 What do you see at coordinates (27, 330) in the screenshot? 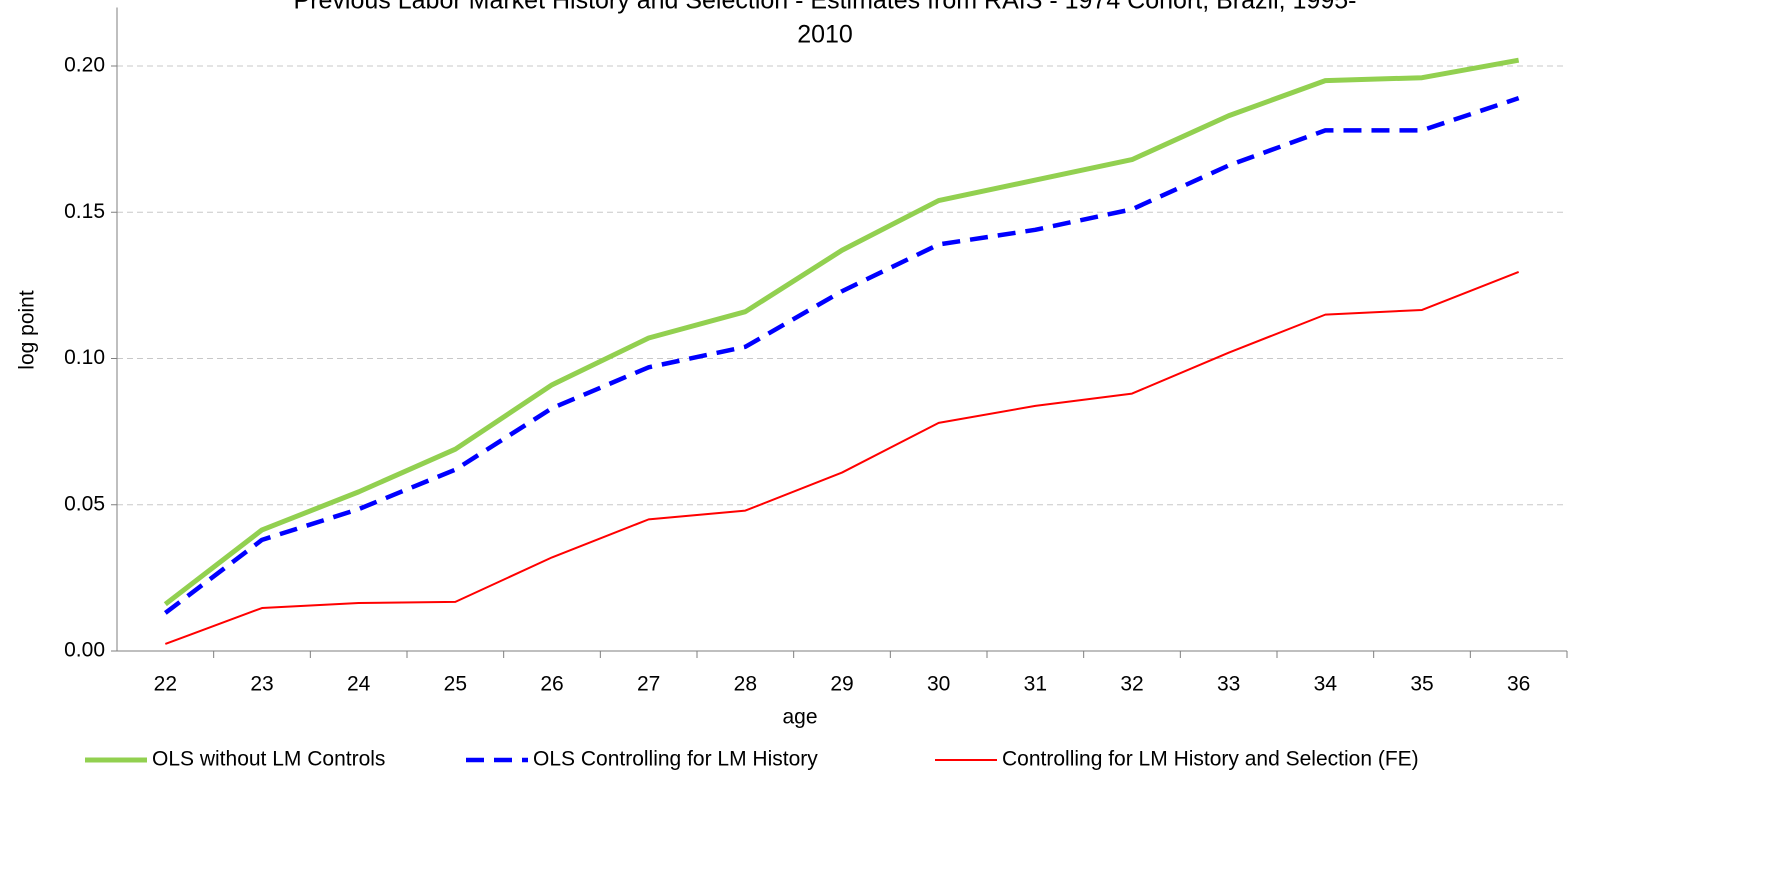
I see `y-axis-label: log point` at bounding box center [27, 330].